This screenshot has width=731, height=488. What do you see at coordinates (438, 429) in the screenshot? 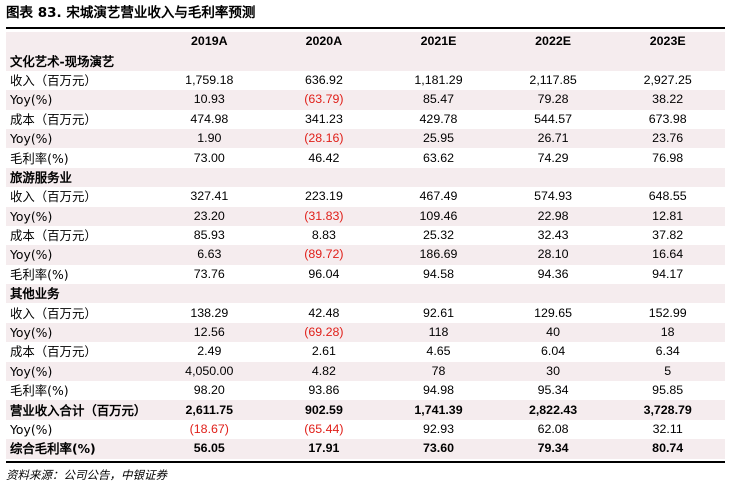
I see `value-cell: 92.93` at bounding box center [438, 429].